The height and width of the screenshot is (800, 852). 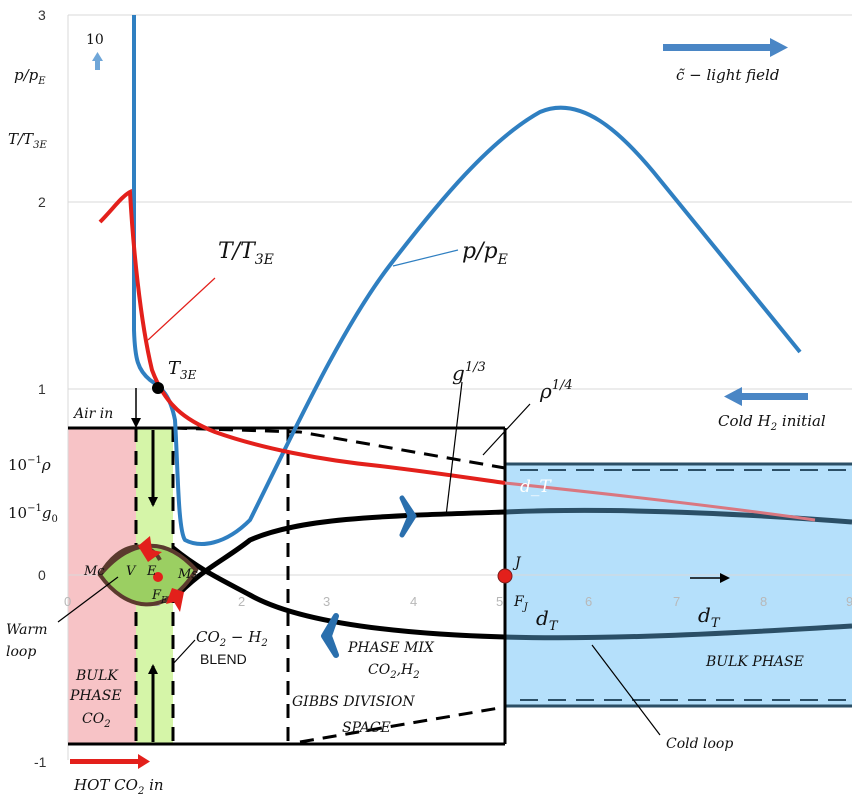 What do you see at coordinates (40, 762) in the screenshot?
I see `y-tick-neg1: -1` at bounding box center [40, 762].